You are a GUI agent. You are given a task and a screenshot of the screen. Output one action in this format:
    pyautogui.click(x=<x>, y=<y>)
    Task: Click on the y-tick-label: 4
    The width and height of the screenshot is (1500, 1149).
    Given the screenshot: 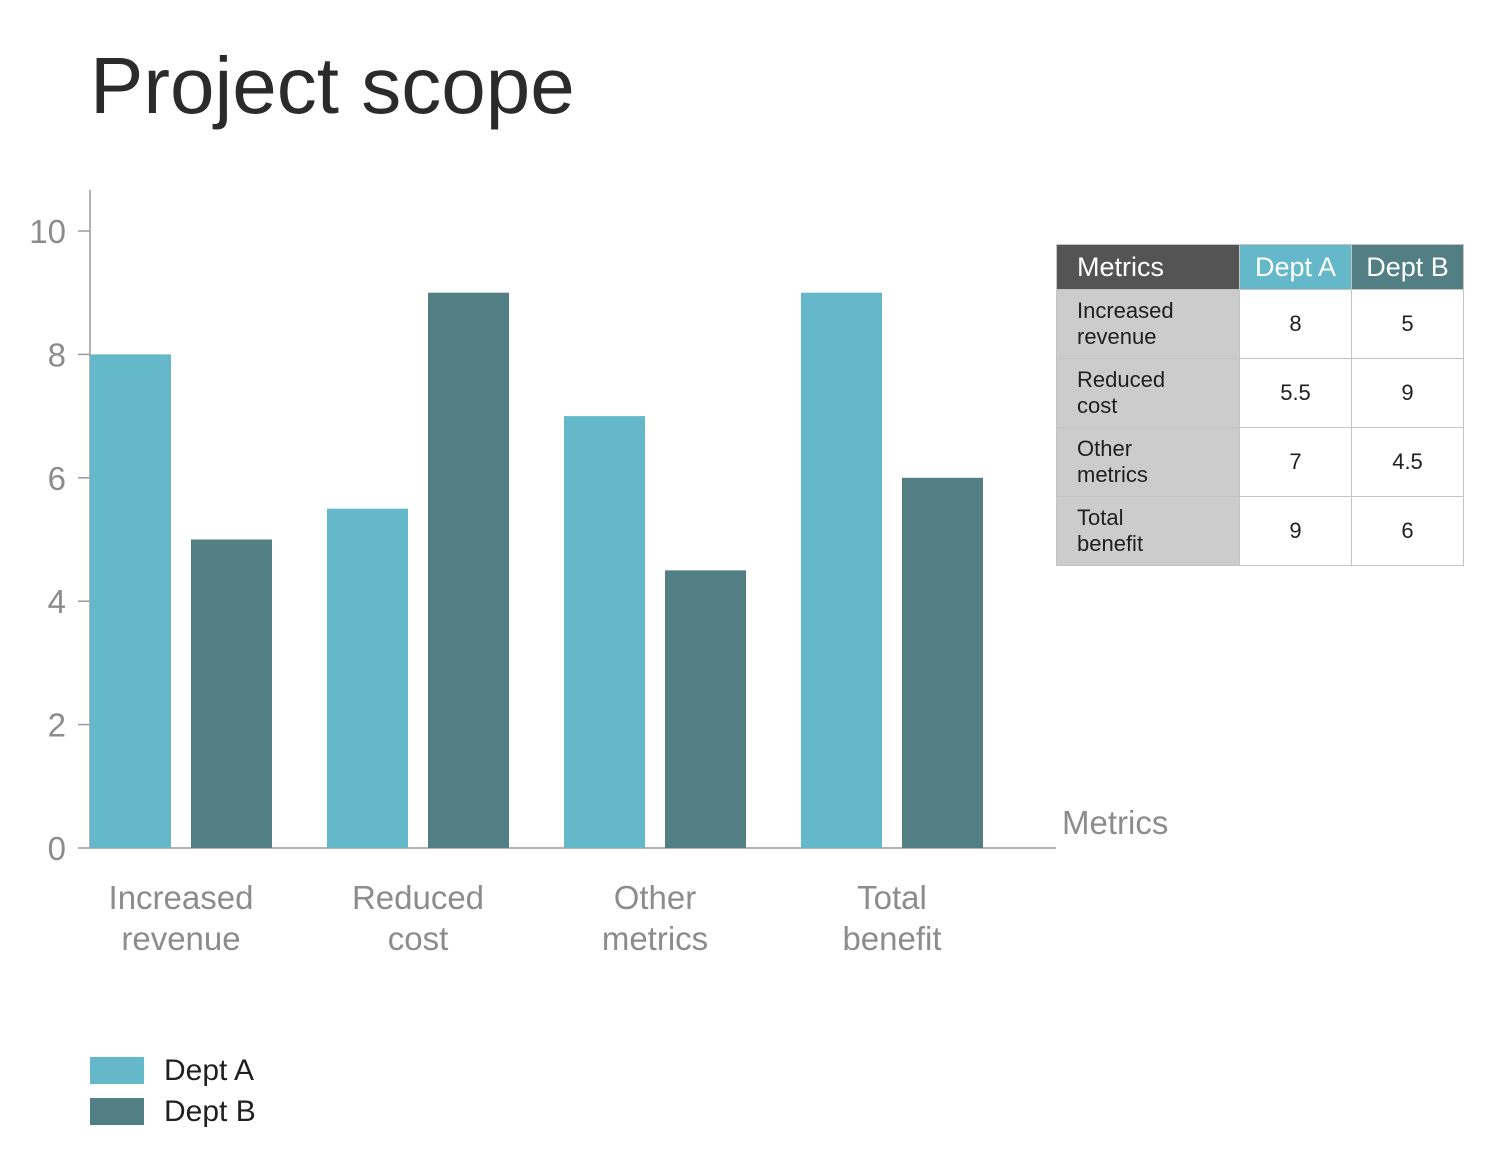 What is the action you would take?
    pyautogui.click(x=57, y=601)
    